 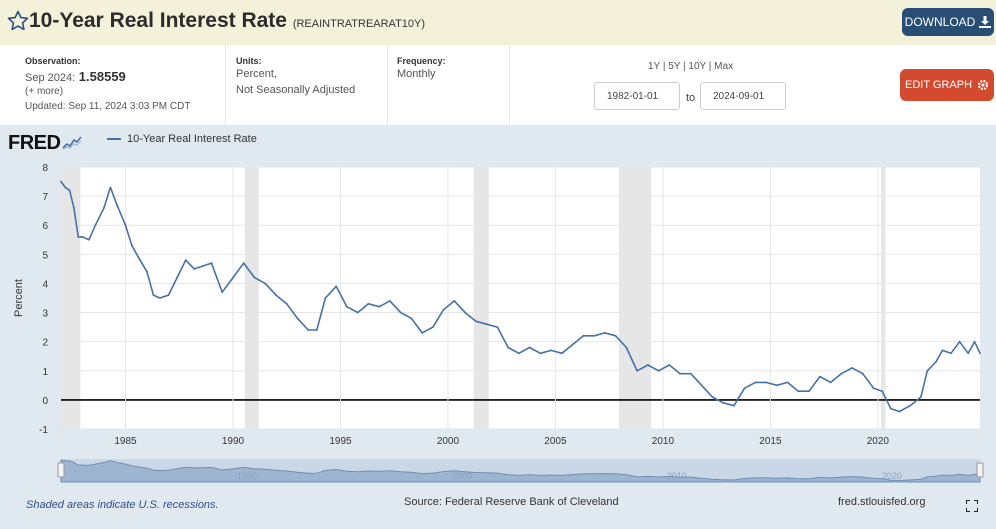 What do you see at coordinates (45, 284) in the screenshot?
I see `y-tick-label: 4` at bounding box center [45, 284].